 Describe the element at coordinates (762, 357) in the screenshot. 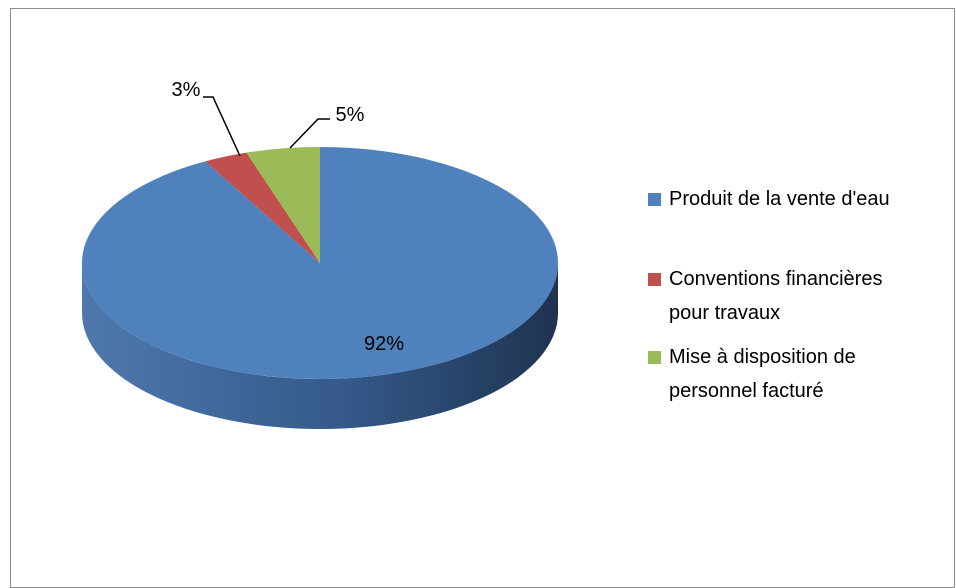

I see `legend-label-mise-line1: Mise à disposition de` at that location.